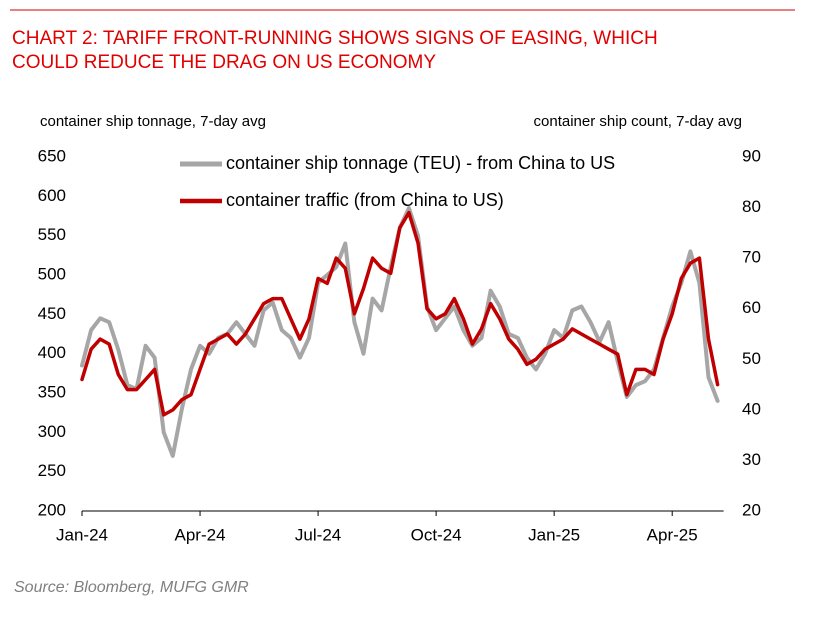 Image resolution: width=827 pixels, height=637 pixels. I want to click on y-tick-label: 500, so click(52, 273).